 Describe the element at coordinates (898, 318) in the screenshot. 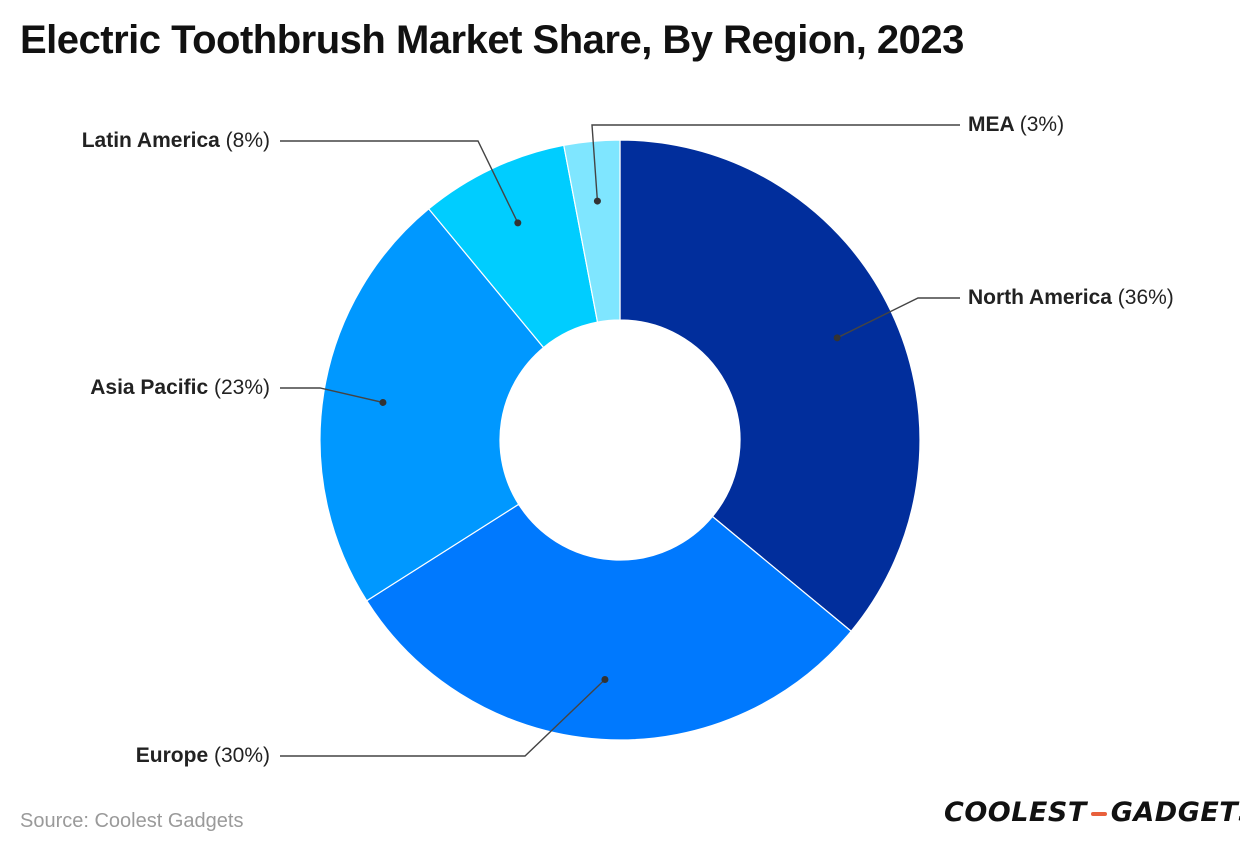

I see `leader-line-north-america` at that location.